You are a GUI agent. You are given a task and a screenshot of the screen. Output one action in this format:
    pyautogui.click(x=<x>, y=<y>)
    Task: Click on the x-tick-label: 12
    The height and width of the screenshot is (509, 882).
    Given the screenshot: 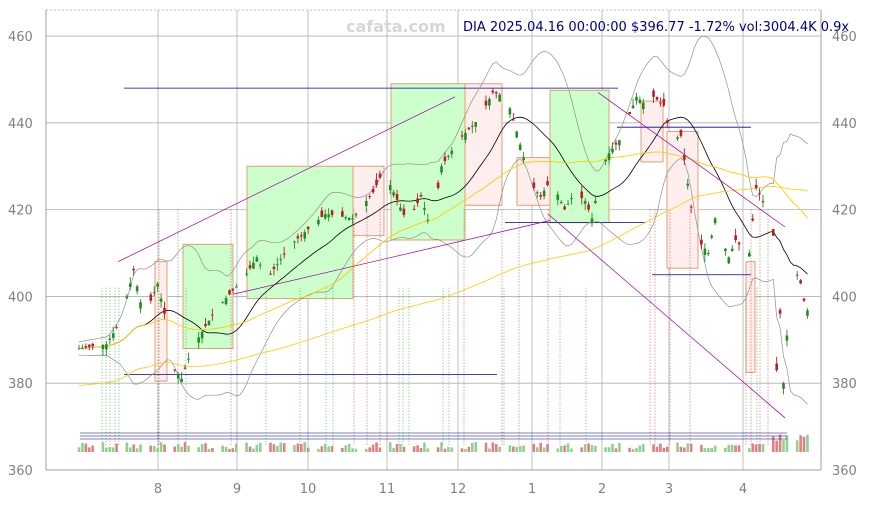 What is the action you would take?
    pyautogui.click(x=458, y=489)
    